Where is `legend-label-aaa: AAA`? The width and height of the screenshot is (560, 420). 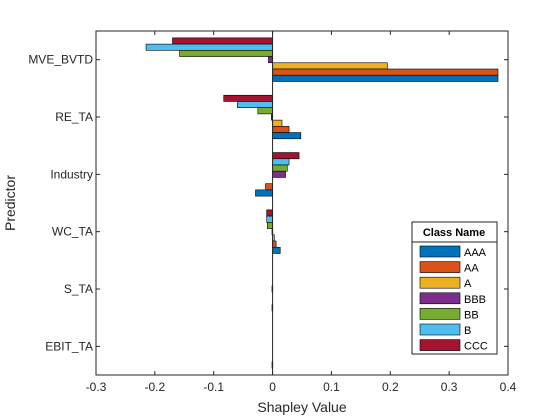
legend-label-aaa: AAA is located at coordinates (475, 253).